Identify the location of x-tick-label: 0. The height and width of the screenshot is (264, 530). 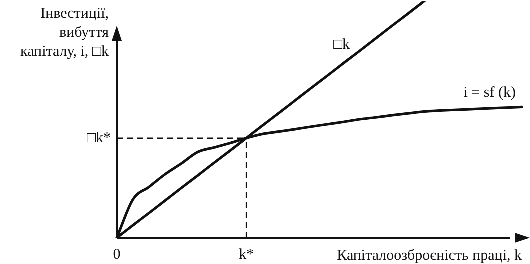
(117, 254).